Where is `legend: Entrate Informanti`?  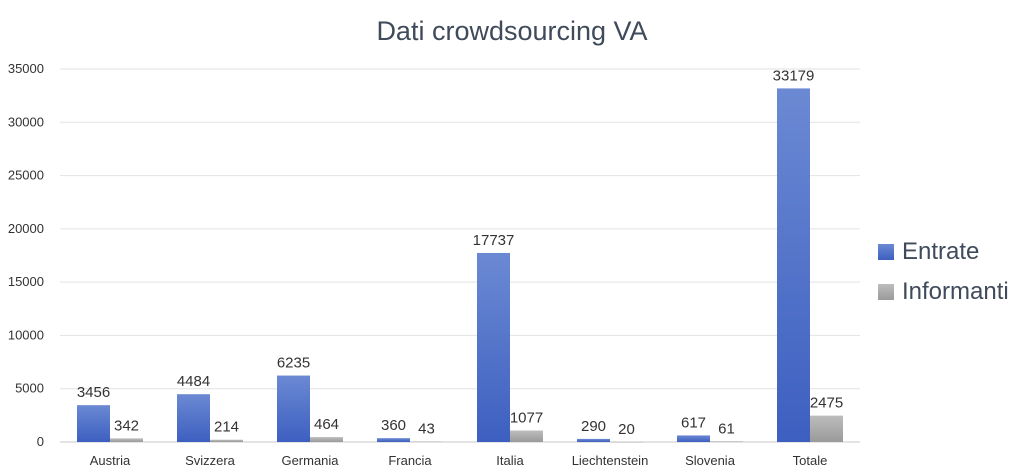
legend: Entrate Informanti is located at coordinates (943, 272).